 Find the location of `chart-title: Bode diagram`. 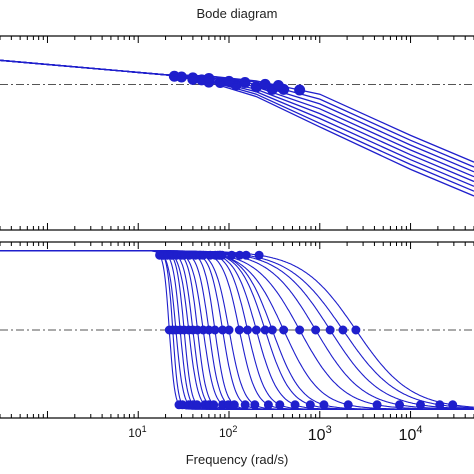

chart-title: Bode diagram is located at coordinates (237, 13).